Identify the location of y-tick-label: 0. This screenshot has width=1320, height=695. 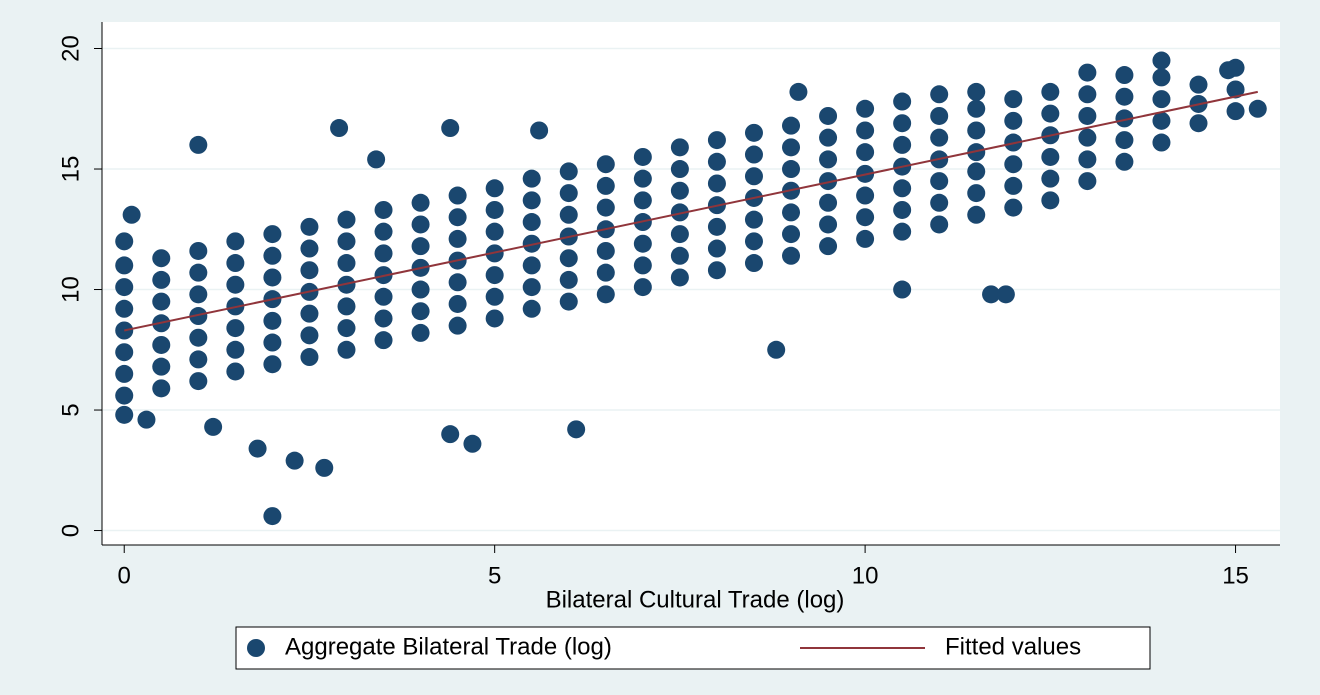
(70, 530).